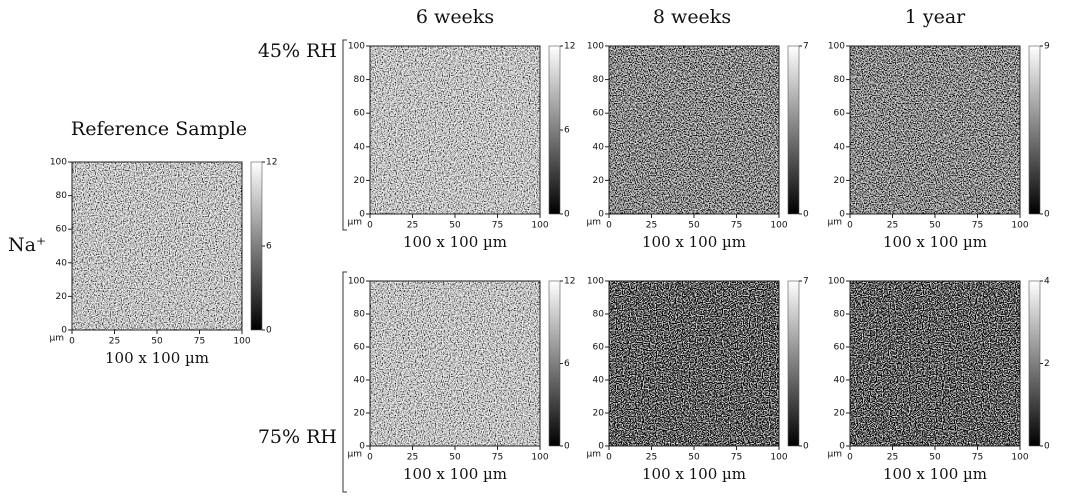  I want to click on colorbar-tick-label: 4, so click(1047, 282).